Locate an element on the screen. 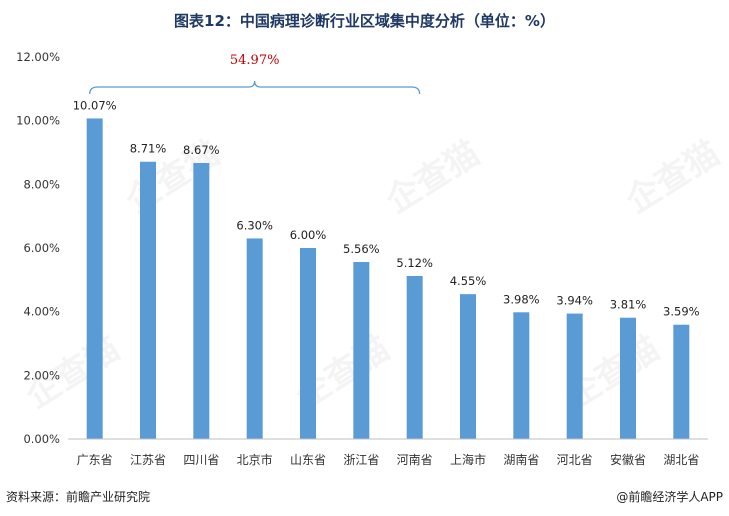 This screenshot has height=516, width=729. data-label: 10.07% is located at coordinates (95, 105).